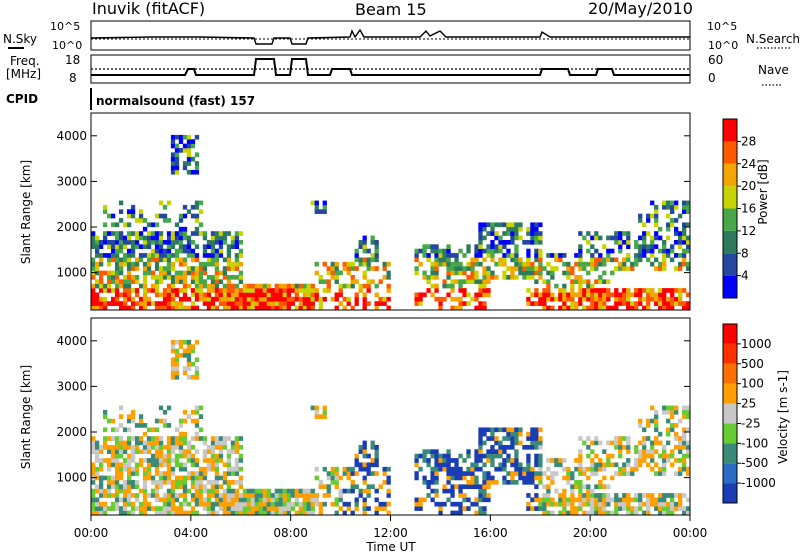  What do you see at coordinates (763, 191) in the screenshot?
I see `power-cbar-label: Power [dB]` at bounding box center [763, 191].